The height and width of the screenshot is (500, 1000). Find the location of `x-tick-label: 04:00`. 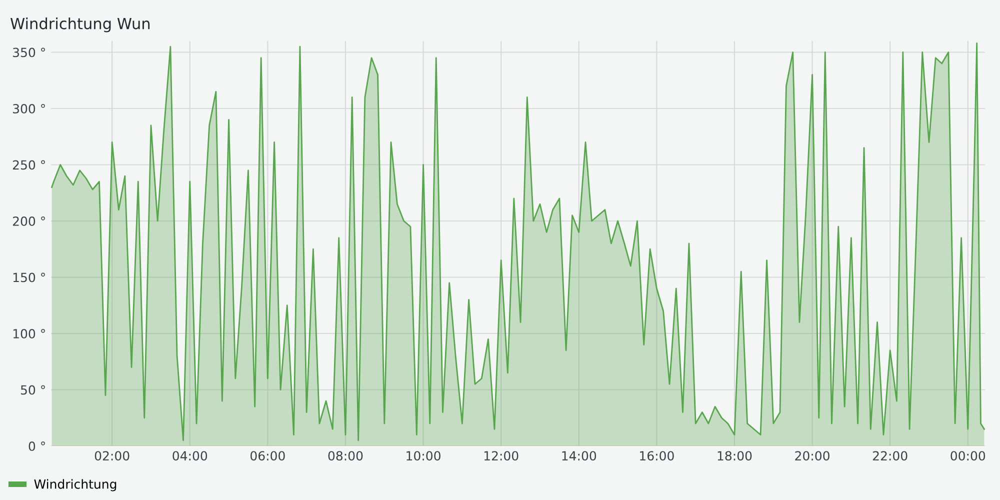

x-tick-label: 04:00 is located at coordinates (190, 456).